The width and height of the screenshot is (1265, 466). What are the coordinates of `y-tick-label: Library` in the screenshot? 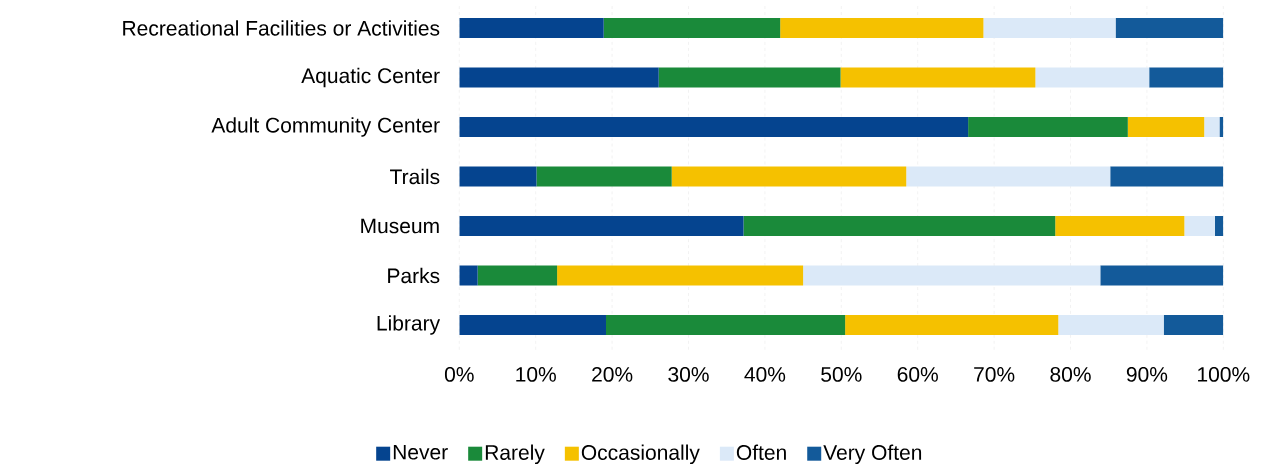 It's located at (409, 325).